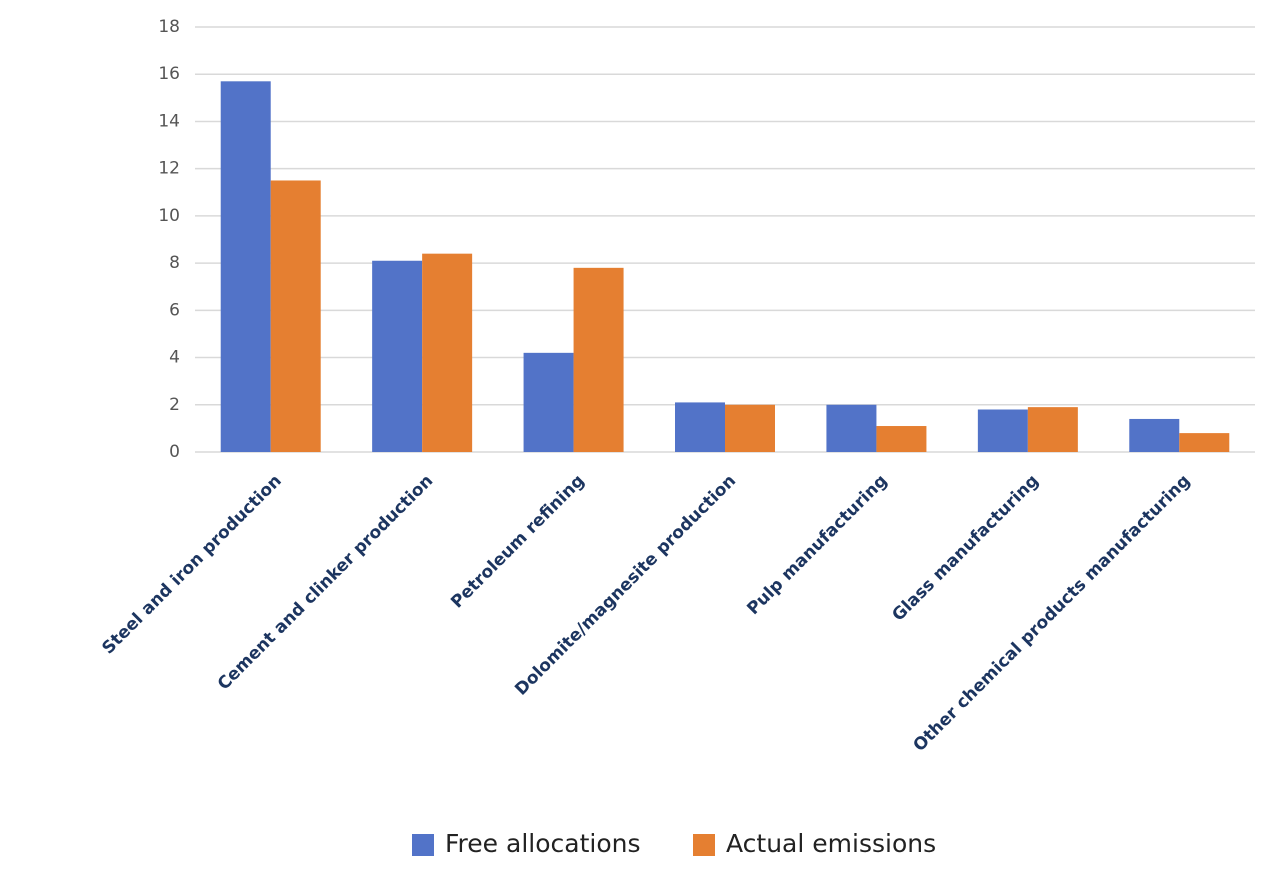 The width and height of the screenshot is (1280, 895). I want to click on y-tick-label: 12, so click(169, 169).